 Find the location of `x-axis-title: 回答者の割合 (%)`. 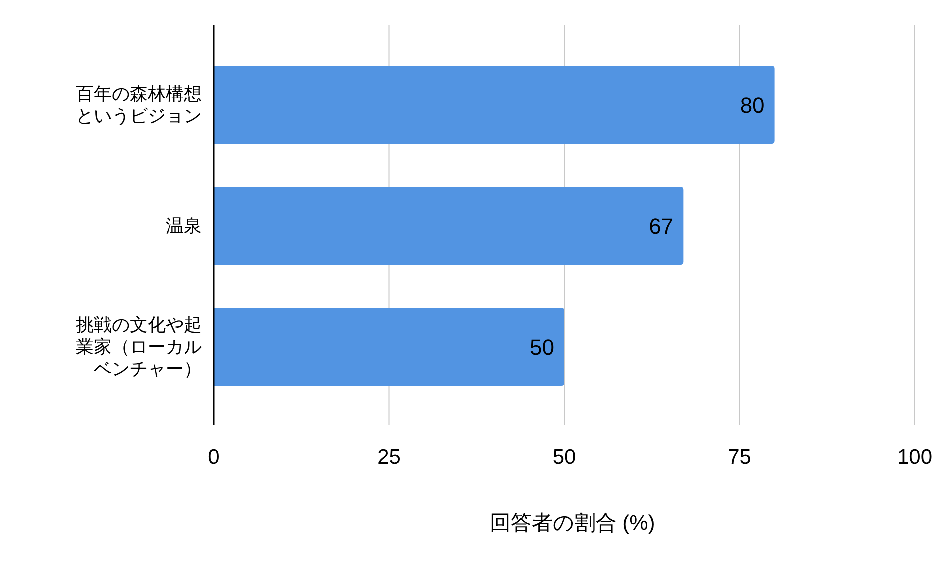

x-axis-title: 回答者の割合 (%) is located at coordinates (573, 523).